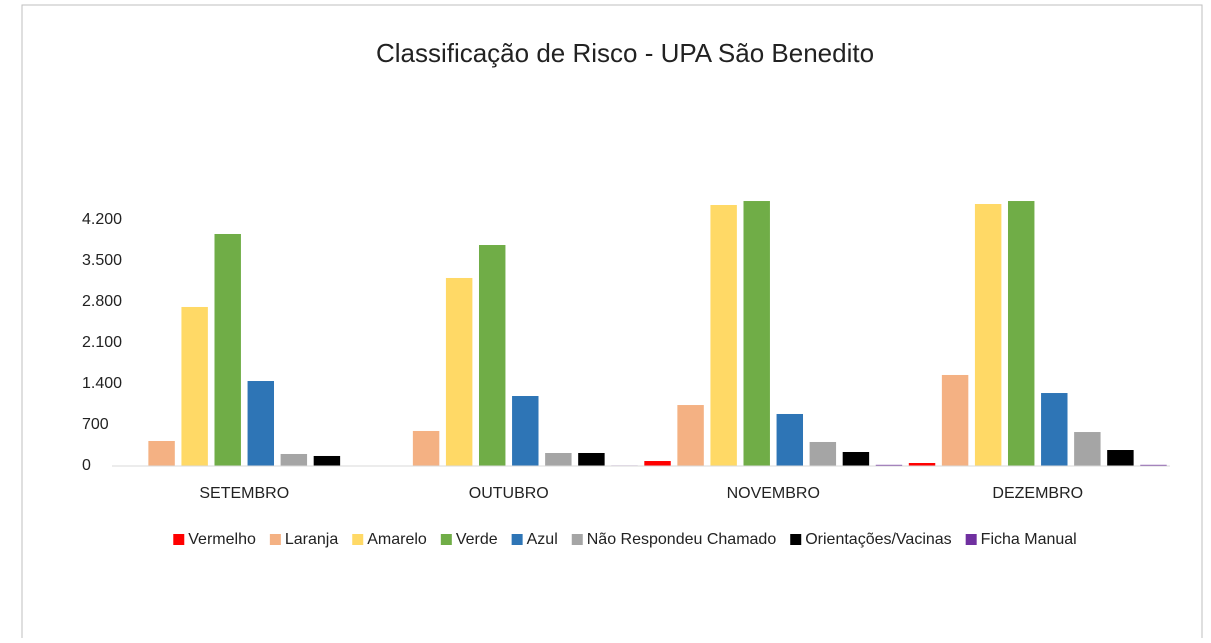  Describe the element at coordinates (102, 342) in the screenshot. I see `y-tick-label: 2.100` at that location.